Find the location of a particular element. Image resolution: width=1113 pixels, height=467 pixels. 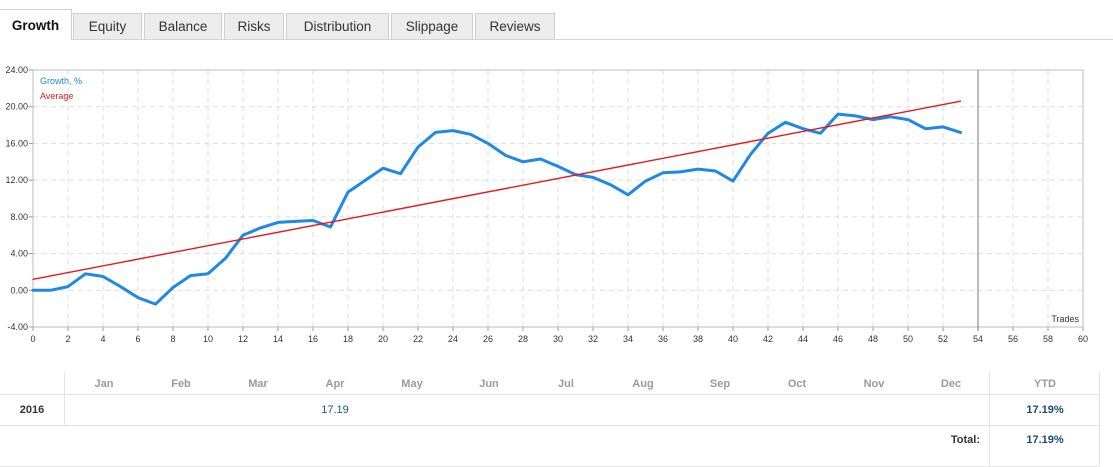

x-tick-label: 20 is located at coordinates (383, 339).